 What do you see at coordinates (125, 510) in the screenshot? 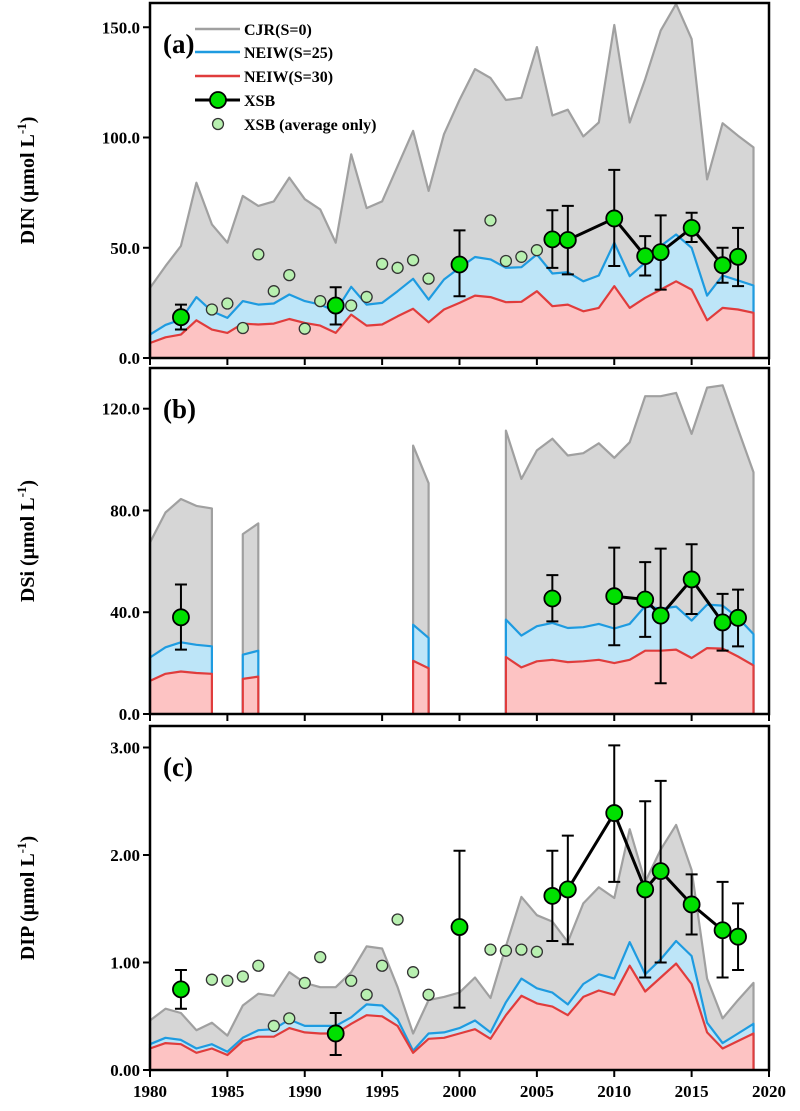
I see `y-tick-label: 80.0` at bounding box center [125, 510].